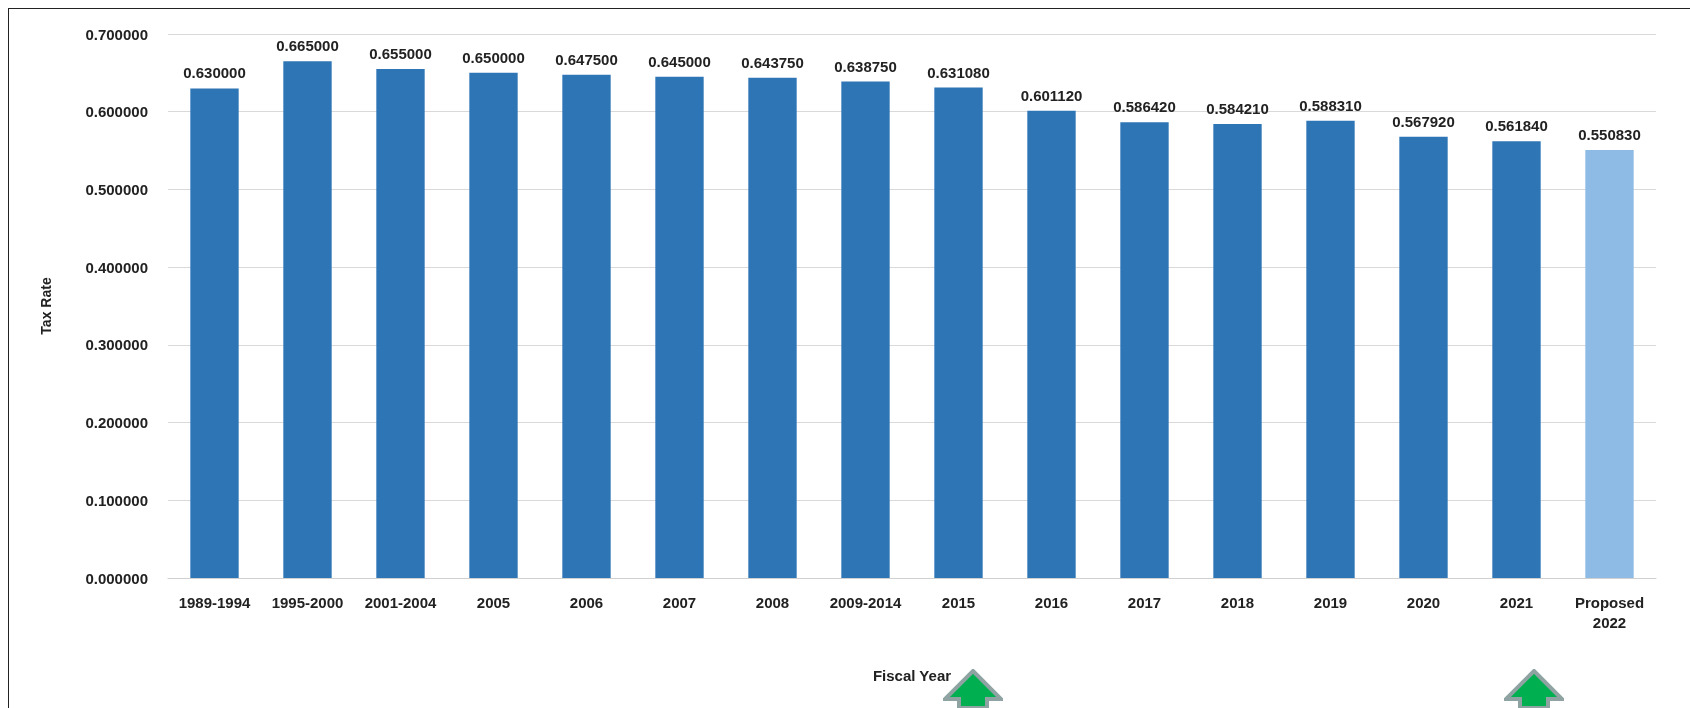 The image size is (1690, 708). I want to click on y-tick-label: 0.700000, so click(116, 34).